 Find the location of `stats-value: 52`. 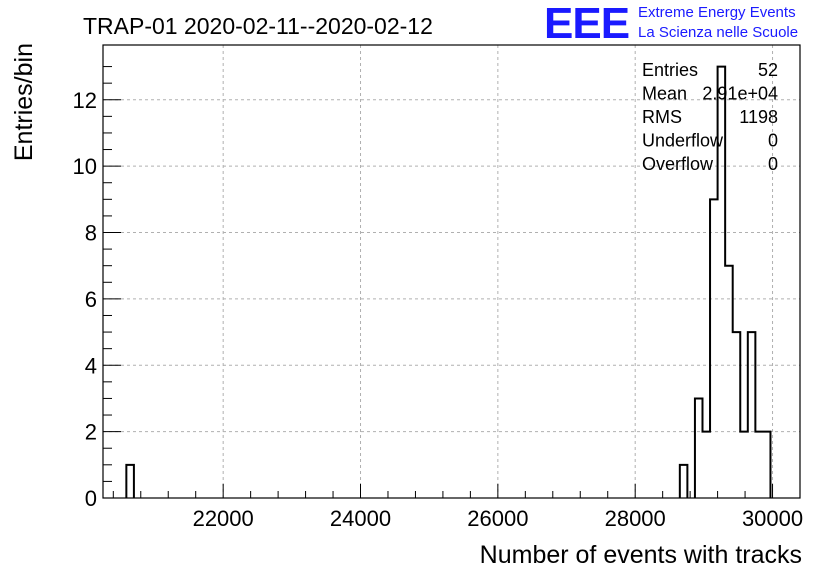

stats-value: 52 is located at coordinates (768, 70).